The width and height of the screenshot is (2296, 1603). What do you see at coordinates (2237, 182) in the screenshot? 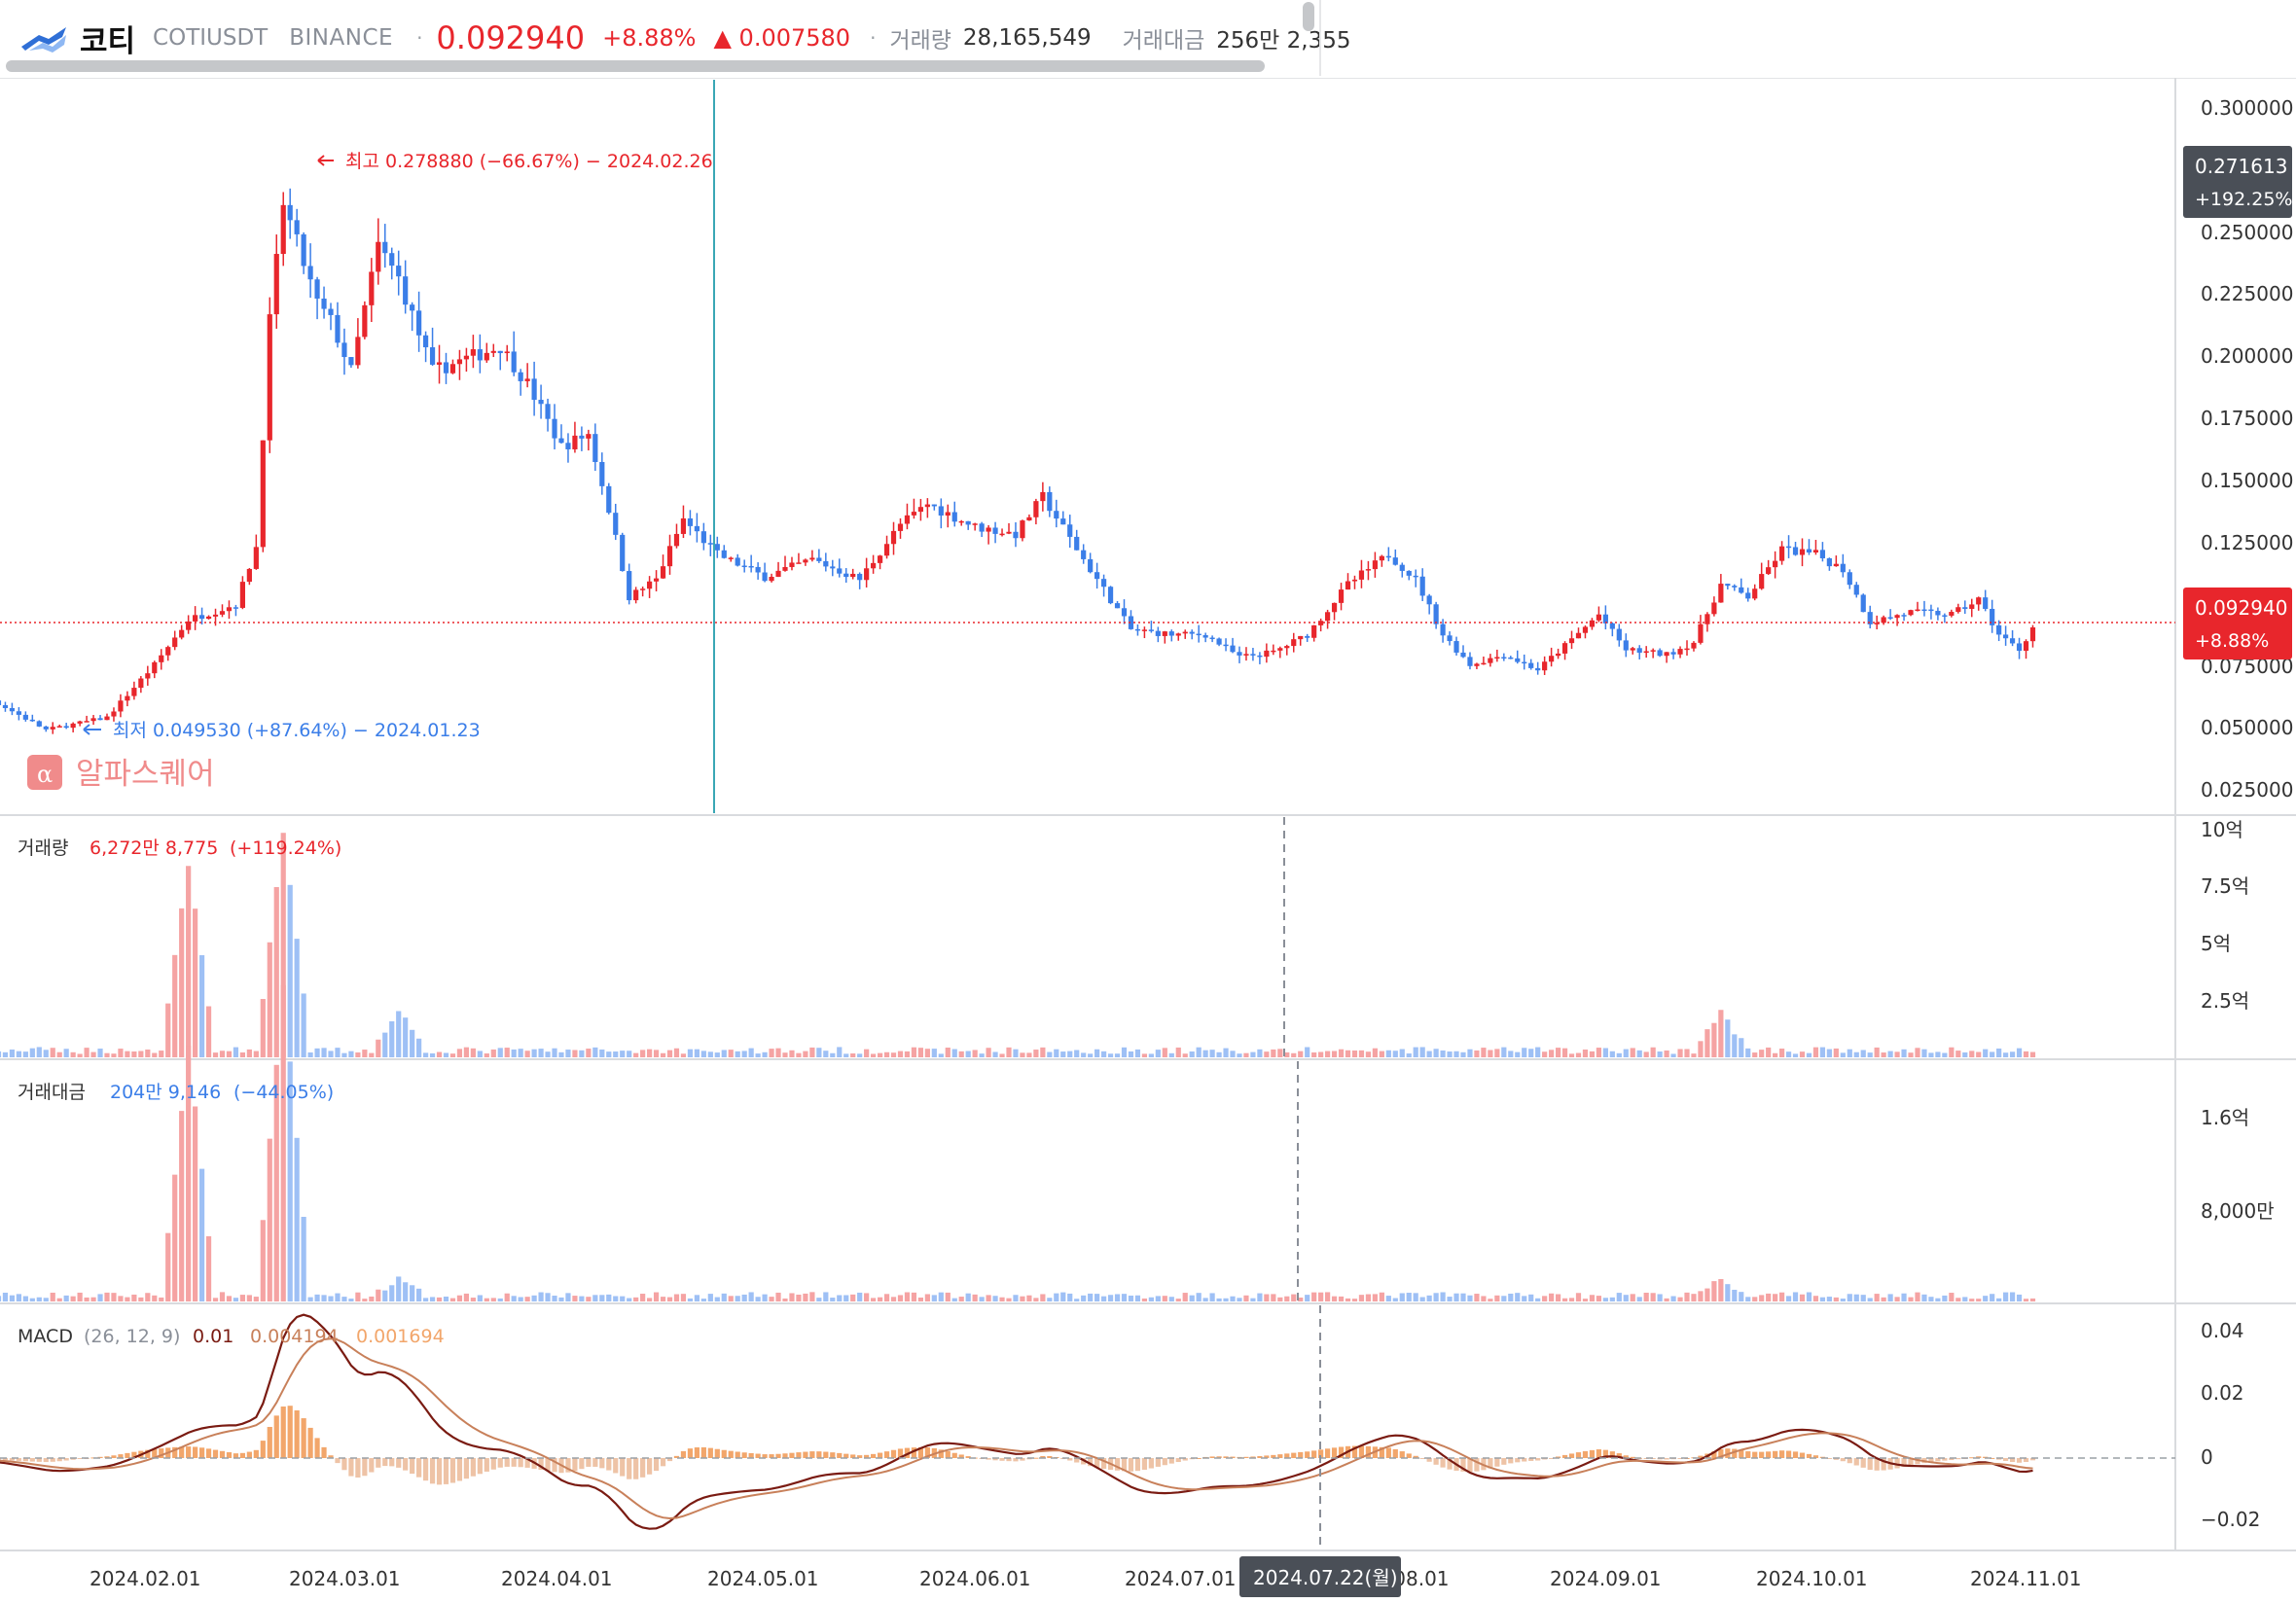
I see `crosshair-price-label: 0.271613 +192.25%` at bounding box center [2237, 182].